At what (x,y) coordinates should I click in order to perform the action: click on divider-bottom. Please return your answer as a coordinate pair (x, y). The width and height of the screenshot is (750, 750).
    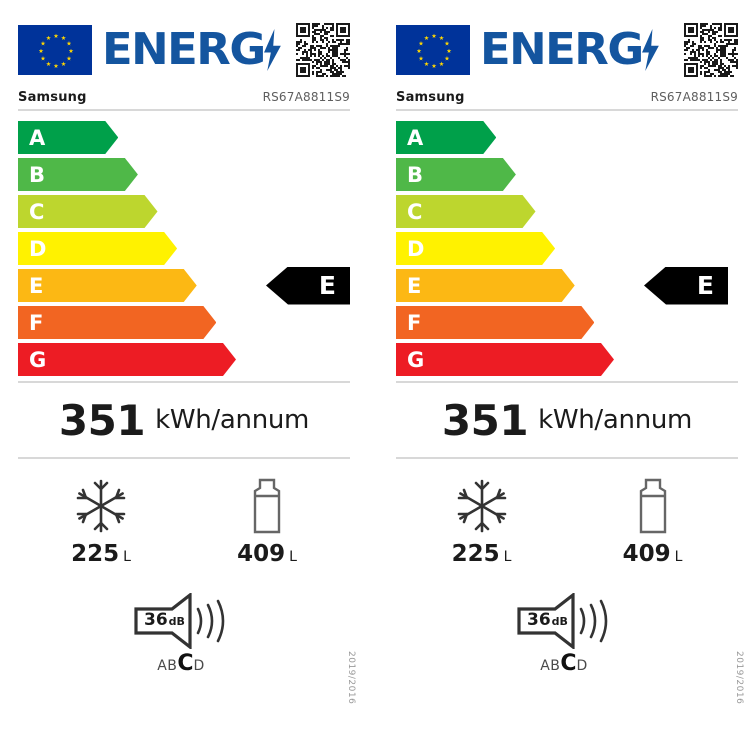
    Looking at the image, I should click on (184, 458).